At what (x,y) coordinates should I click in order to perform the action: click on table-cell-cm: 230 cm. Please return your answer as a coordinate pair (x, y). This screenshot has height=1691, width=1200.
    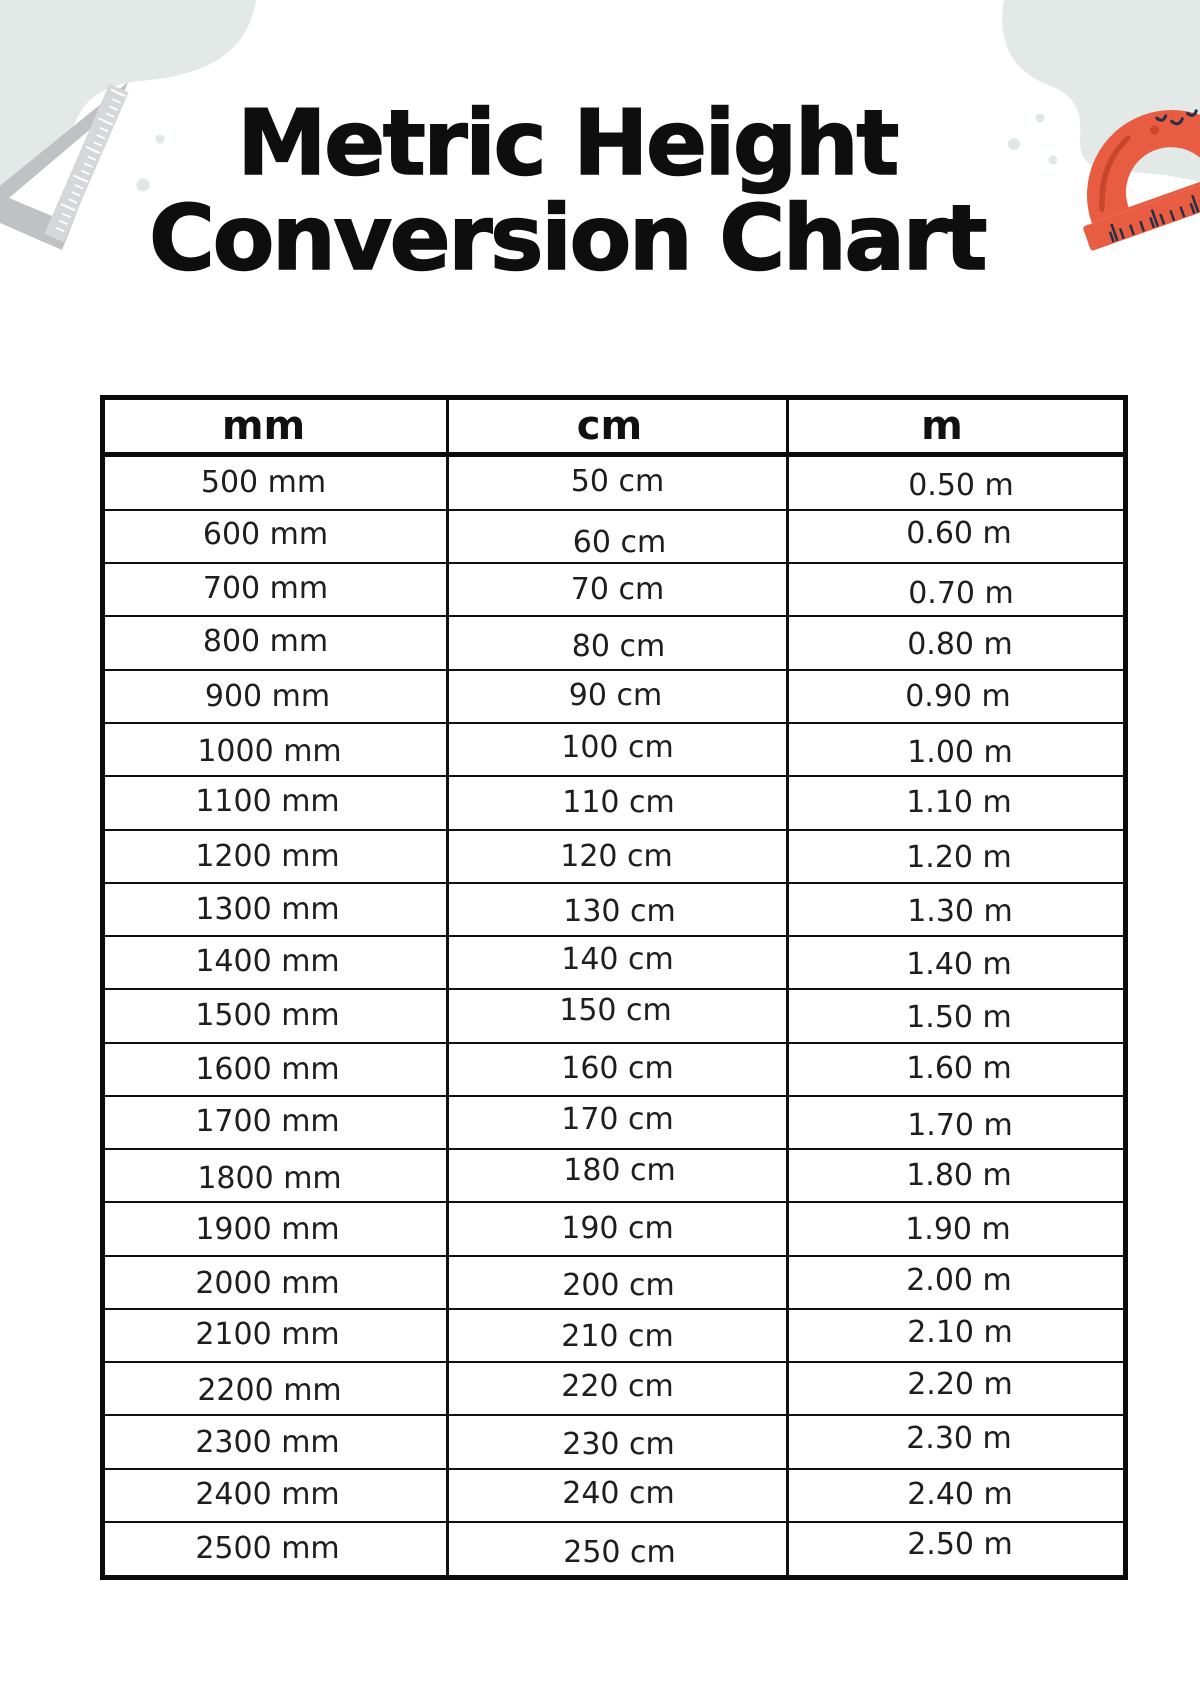
    Looking at the image, I should click on (617, 1442).